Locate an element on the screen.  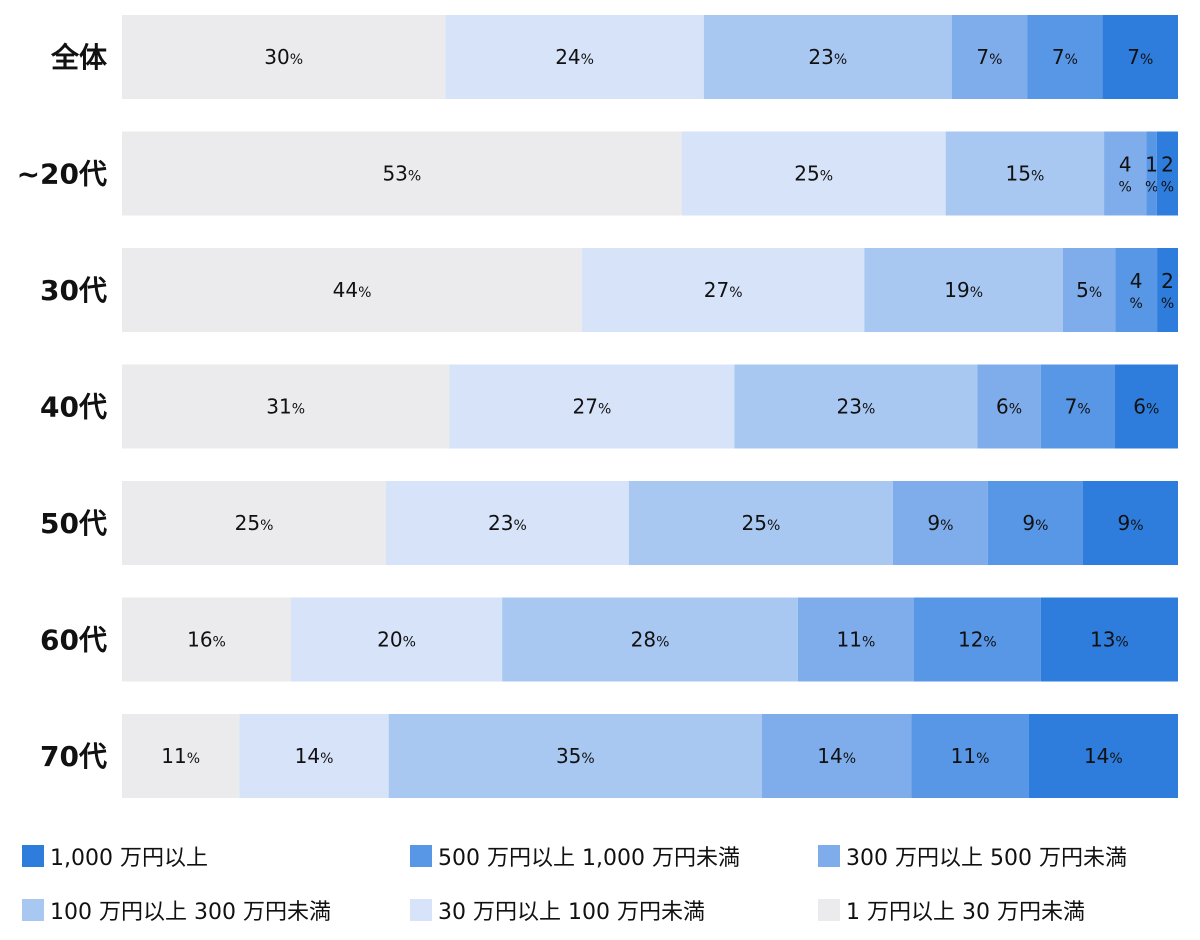
legend-item-30-100: 30 万円以上 100 万円未満 is located at coordinates (557, 910).